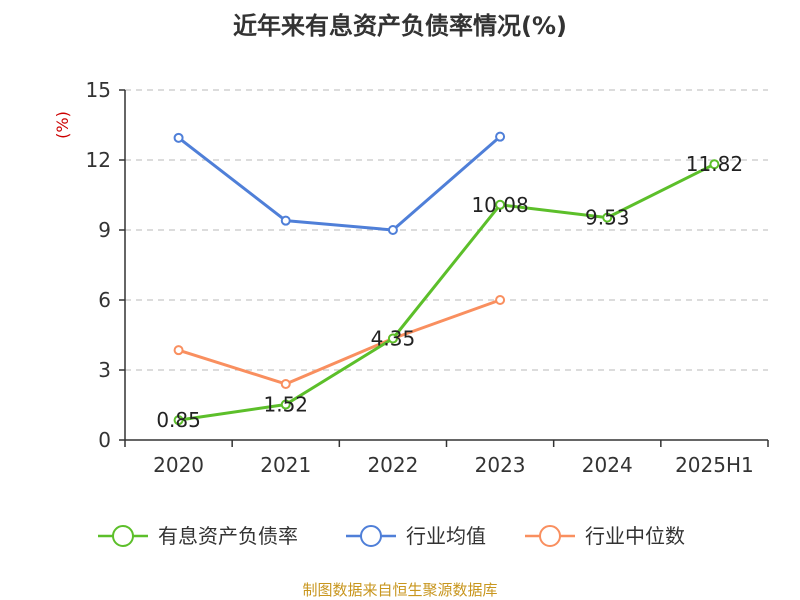 The width and height of the screenshot is (800, 600). What do you see at coordinates (104, 440) in the screenshot?
I see `y-tick-label: 0` at bounding box center [104, 440].